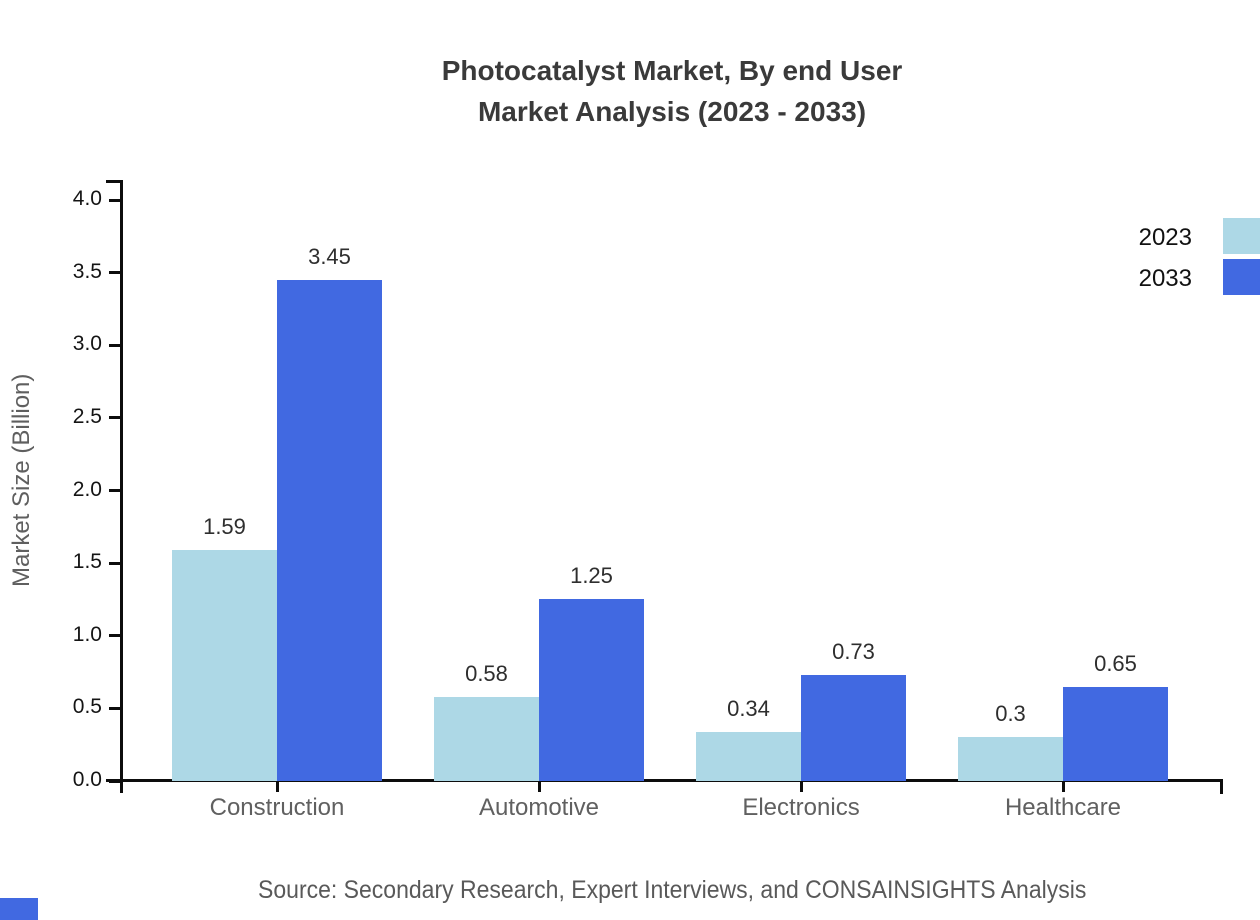  What do you see at coordinates (672, 70) in the screenshot?
I see `chart-title-line-1: Photocatalyst Market, By end User` at bounding box center [672, 70].